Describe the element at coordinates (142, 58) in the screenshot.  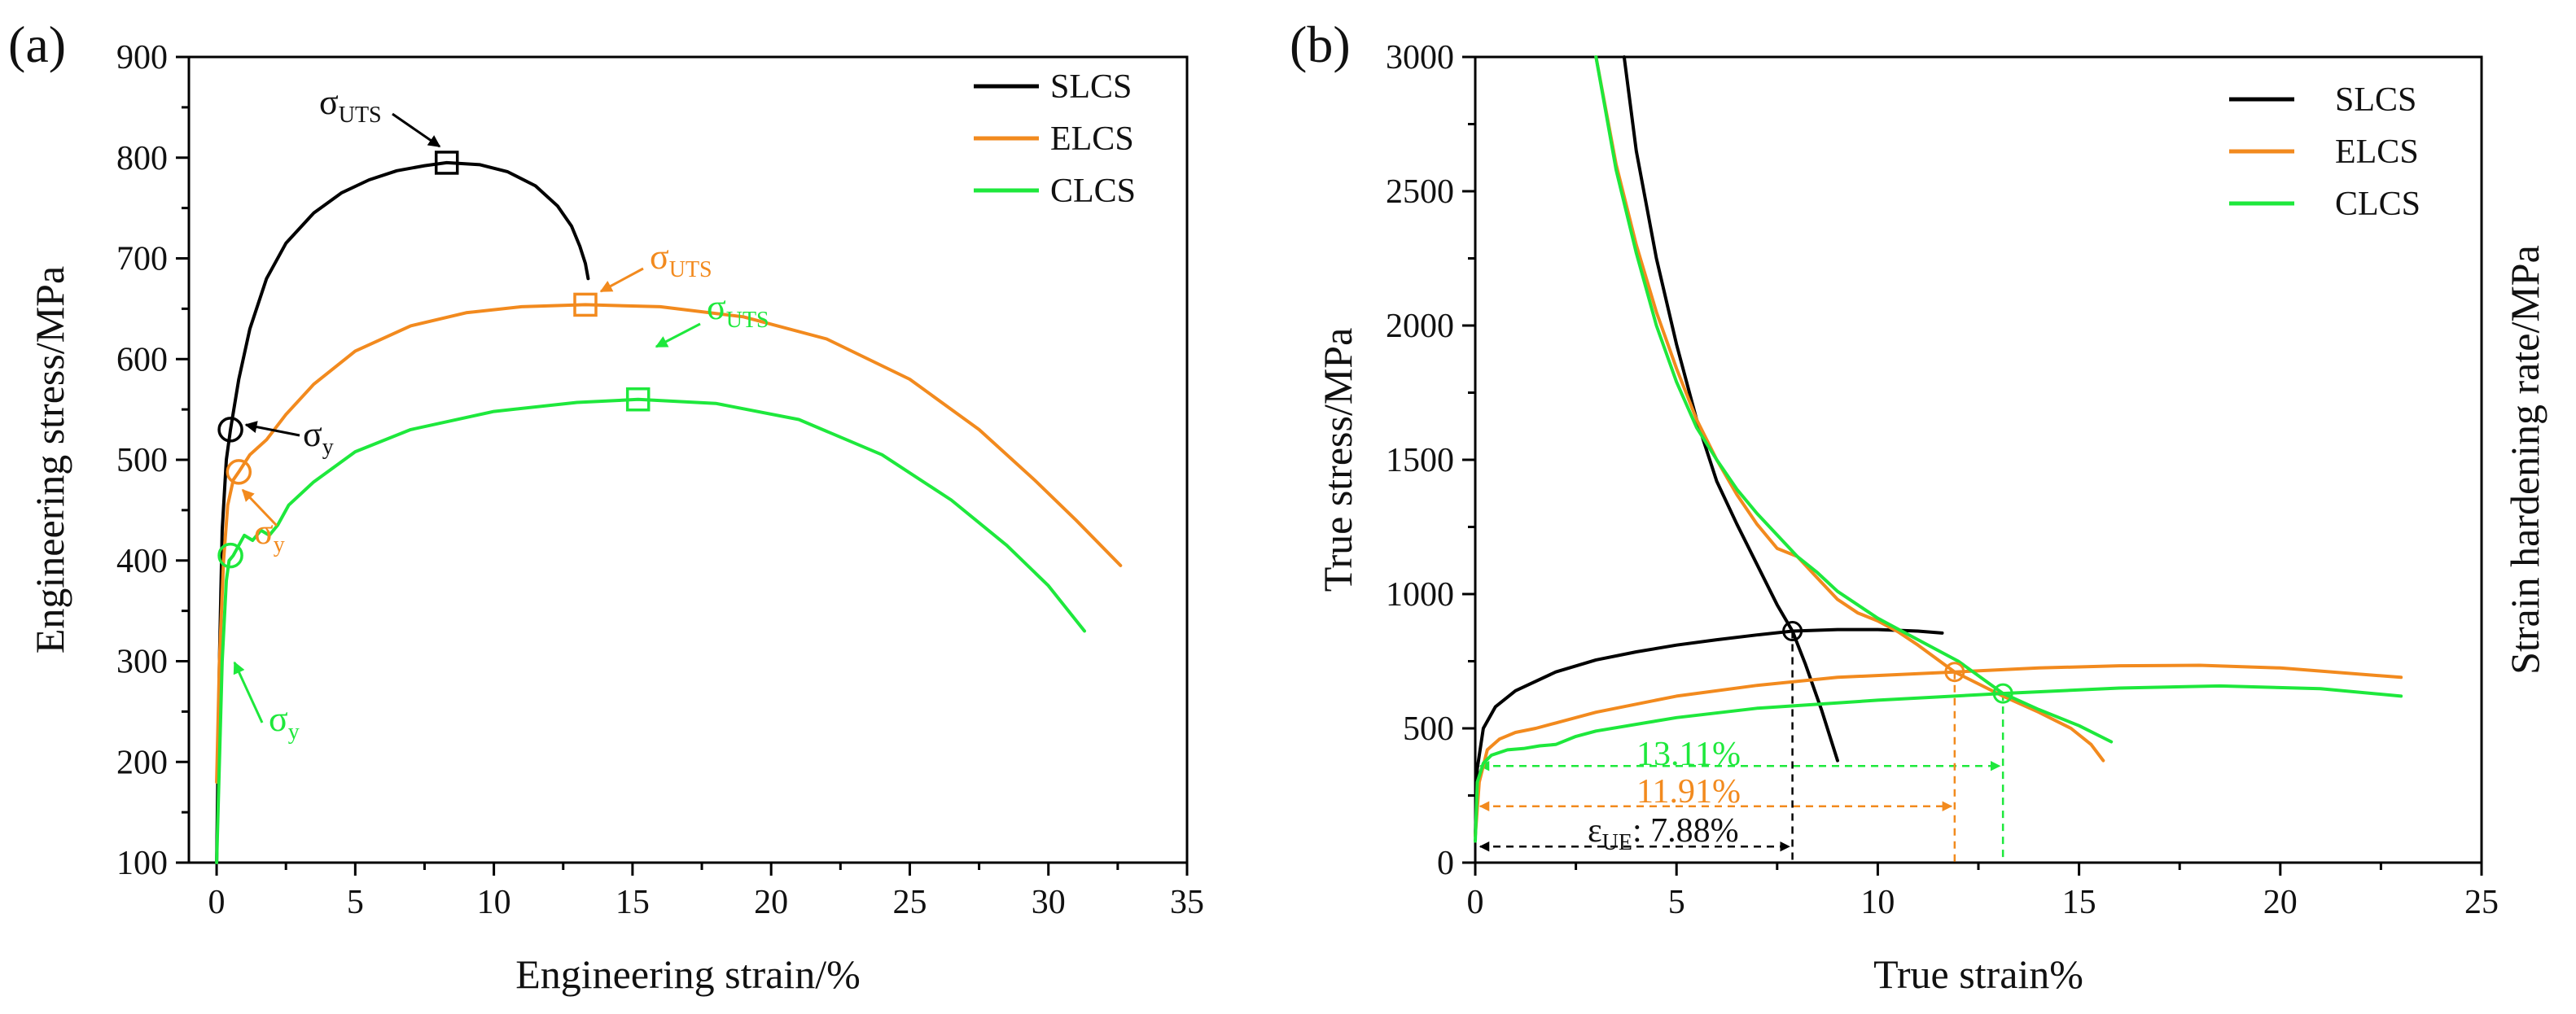
I see `y-tick-label-a: 900` at that location.